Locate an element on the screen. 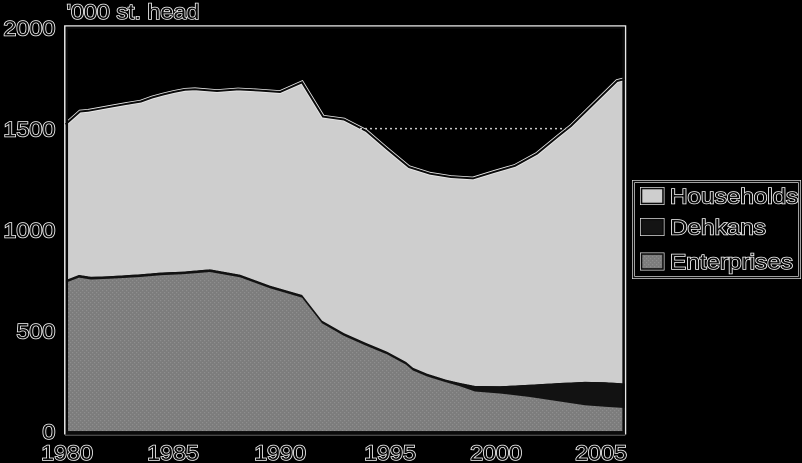  svg-text: 1995 is located at coordinates (390, 452).